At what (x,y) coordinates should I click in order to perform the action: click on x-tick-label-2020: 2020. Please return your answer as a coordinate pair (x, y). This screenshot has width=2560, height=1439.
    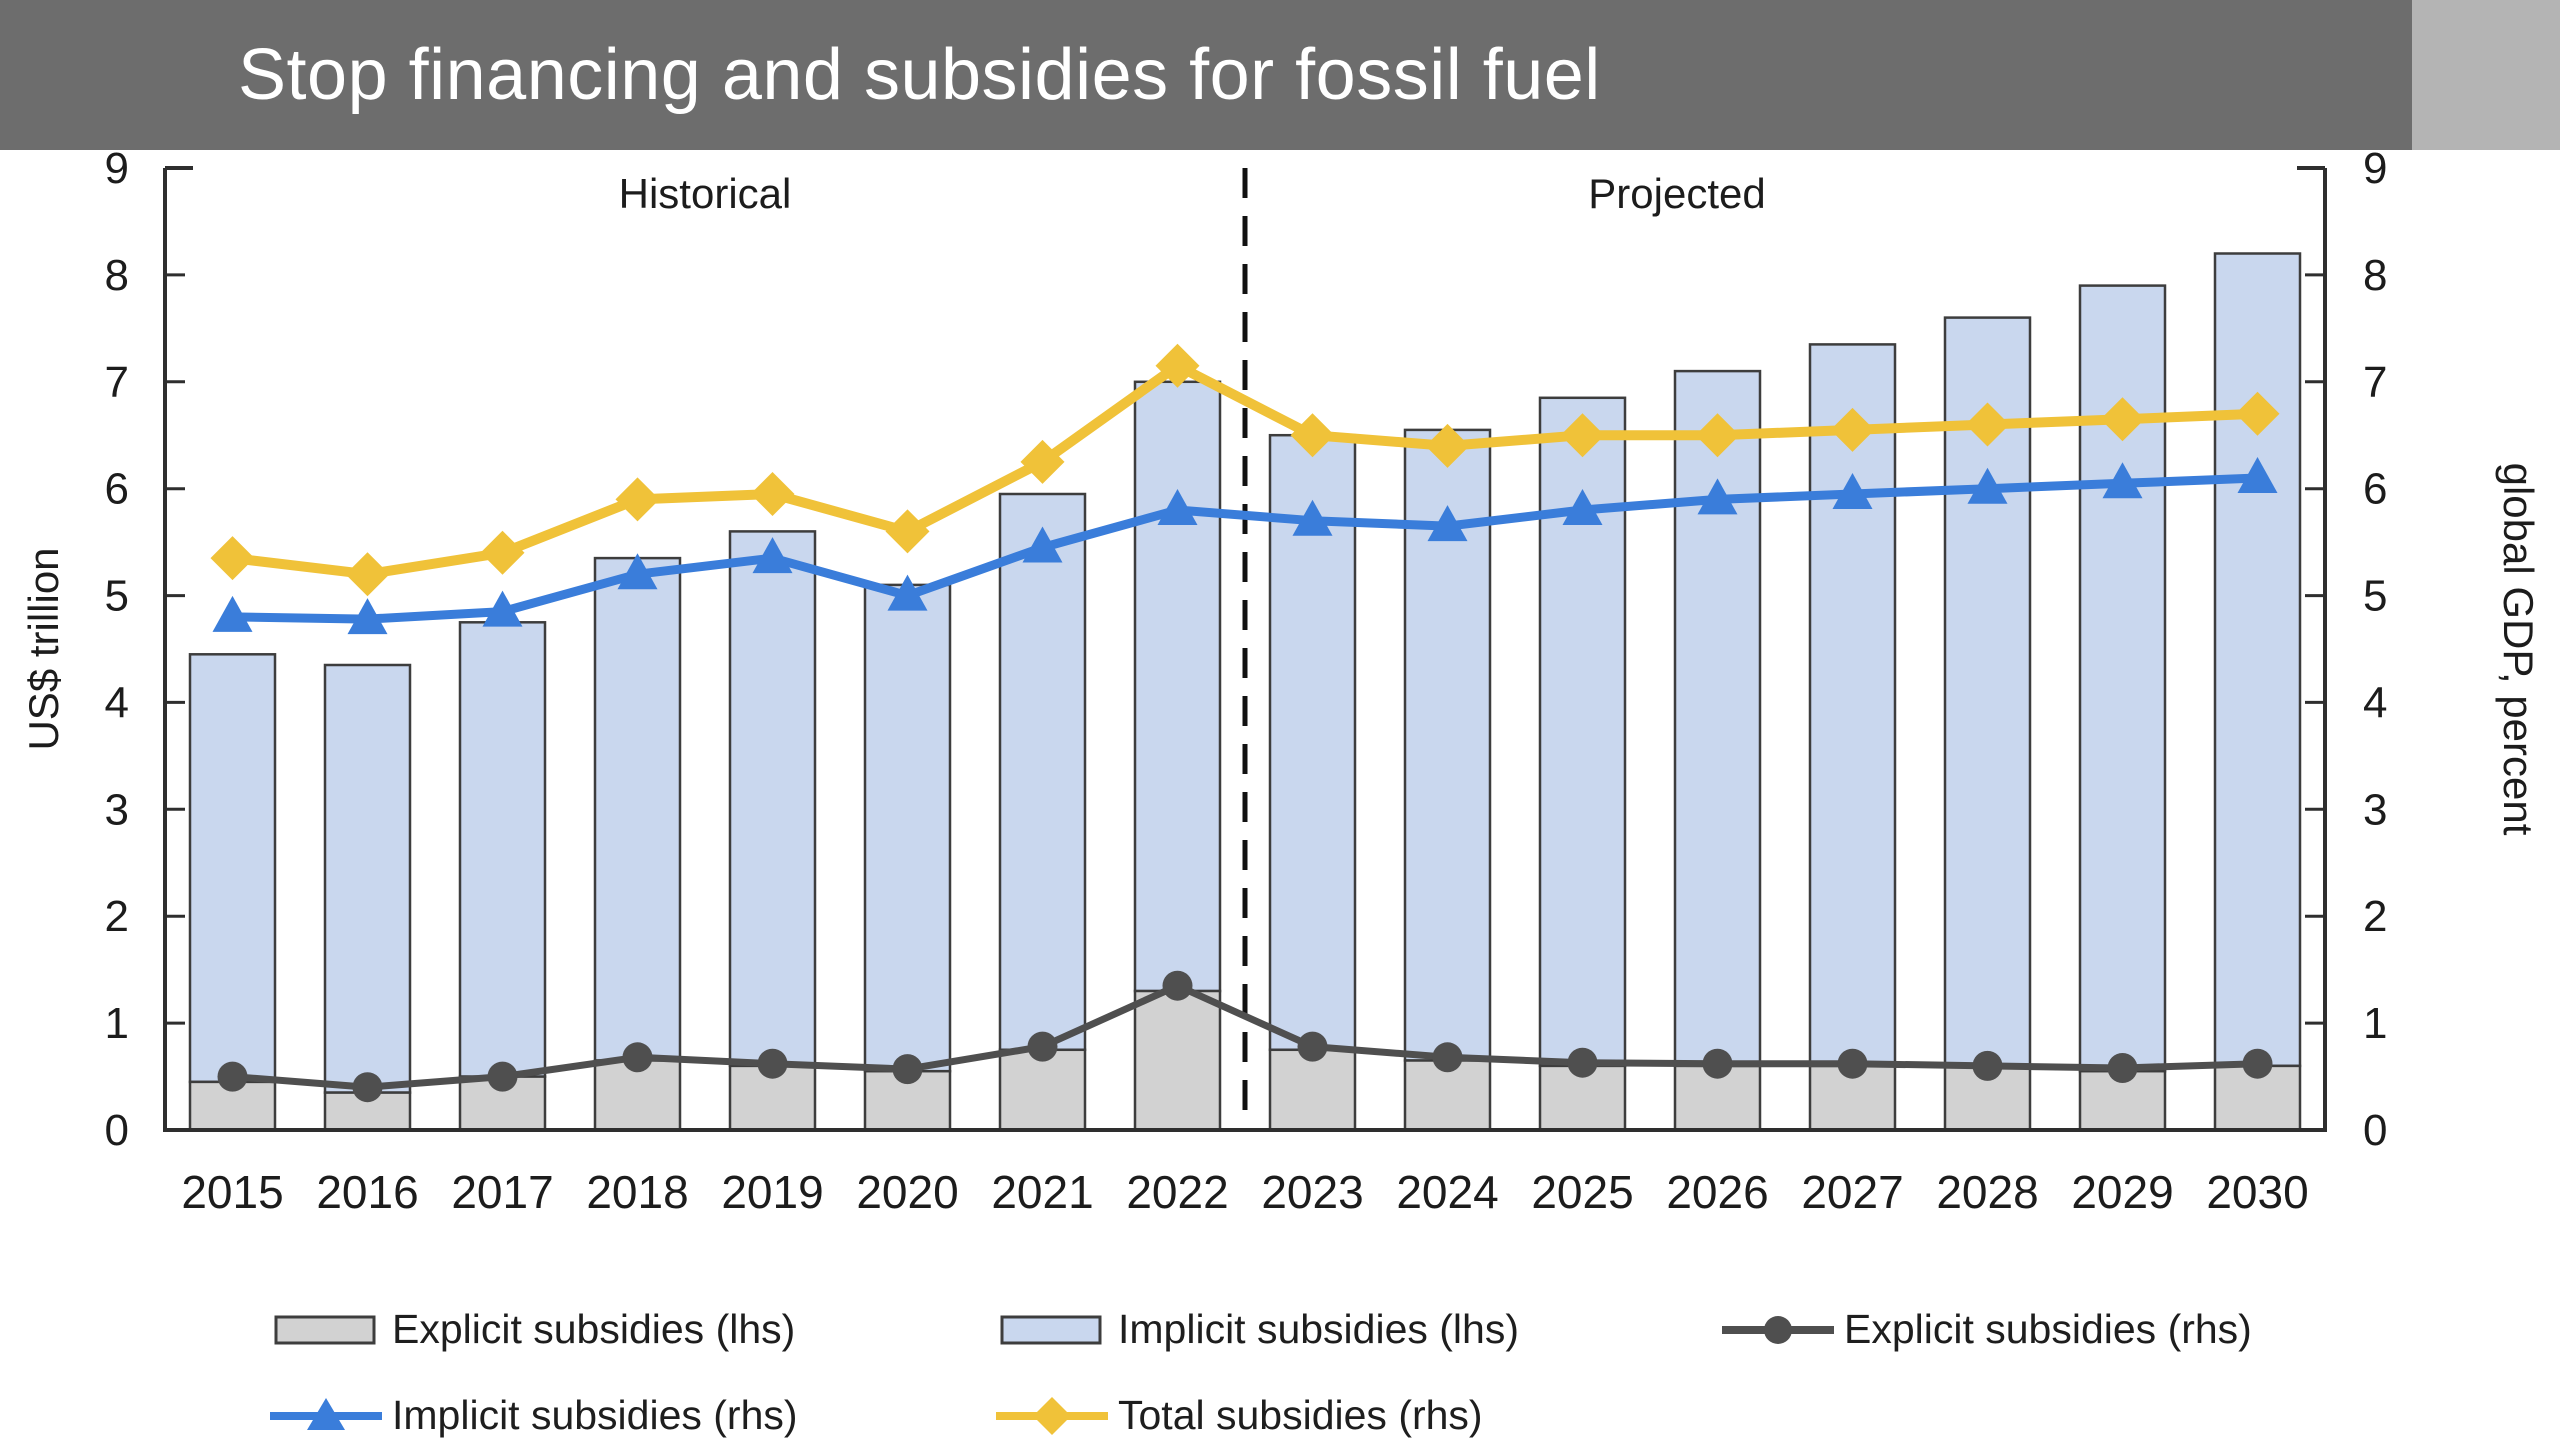
    Looking at the image, I should click on (907, 1192).